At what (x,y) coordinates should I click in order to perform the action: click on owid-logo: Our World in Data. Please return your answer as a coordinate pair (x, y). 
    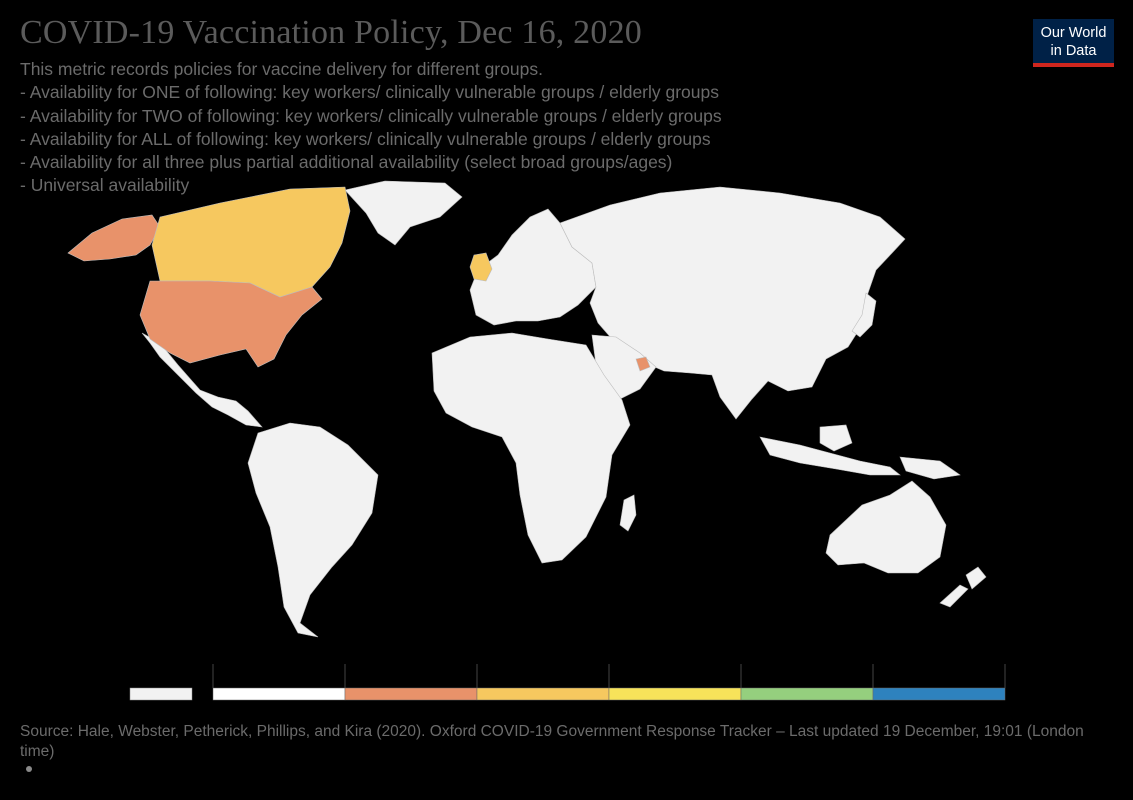
    Looking at the image, I should click on (1073, 43).